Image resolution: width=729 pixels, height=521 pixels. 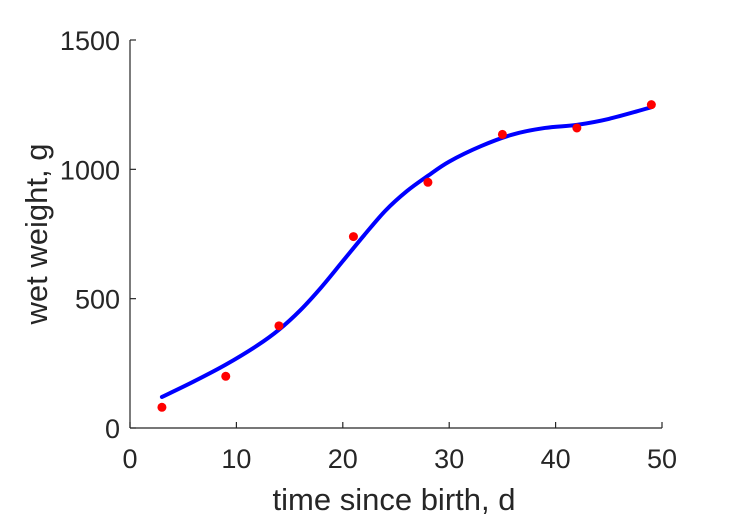 I want to click on x-tick-label: 30, so click(x=449, y=459).